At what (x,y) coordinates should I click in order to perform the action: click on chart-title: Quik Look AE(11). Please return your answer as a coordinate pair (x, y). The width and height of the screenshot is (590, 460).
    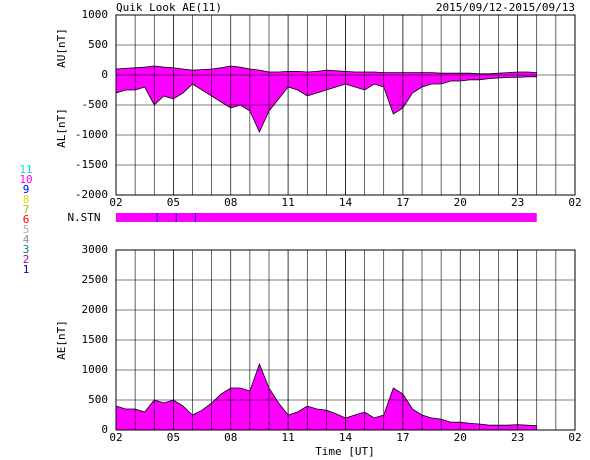
    Looking at the image, I should click on (169, 7).